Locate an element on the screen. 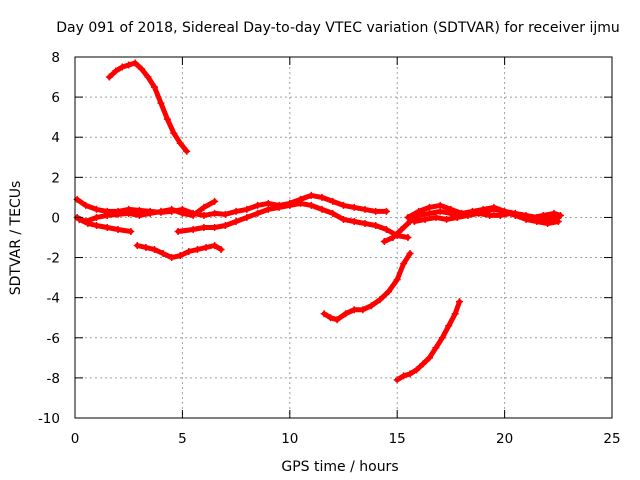  y-tick-label: 6 is located at coordinates (55, 98).